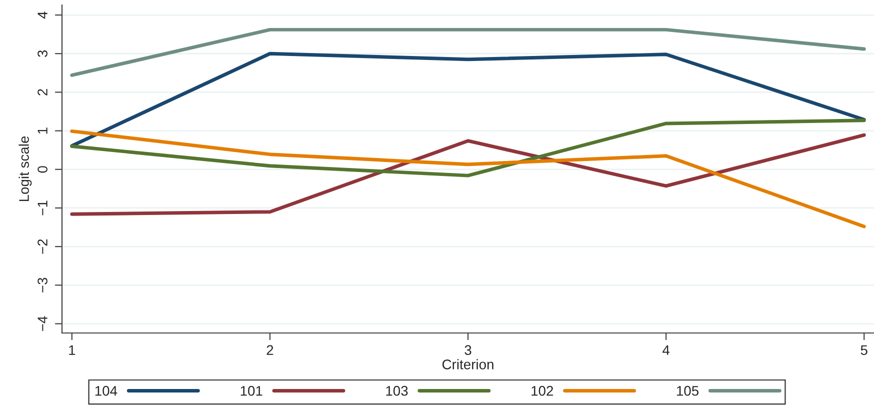 The width and height of the screenshot is (874, 411). I want to click on x-axis-title: Criterion, so click(468, 364).